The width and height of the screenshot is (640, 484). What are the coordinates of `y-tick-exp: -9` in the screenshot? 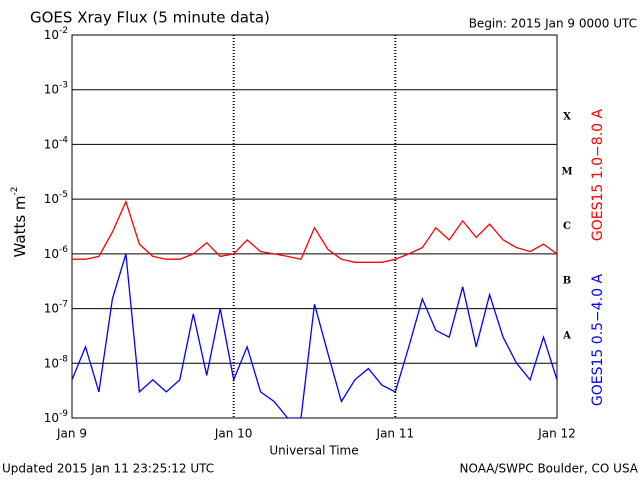 It's located at (63, 414).